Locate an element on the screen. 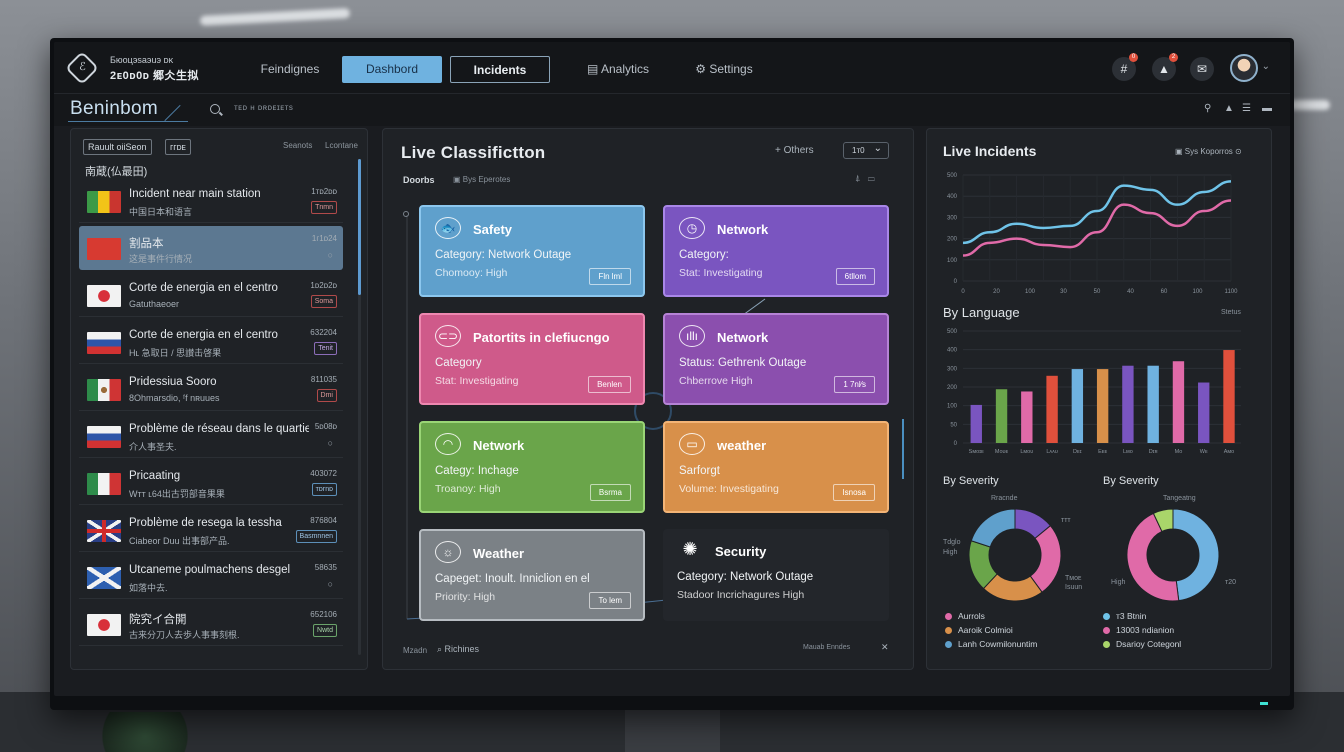  count-select: 1ᴛ0 is located at coordinates (866, 150).